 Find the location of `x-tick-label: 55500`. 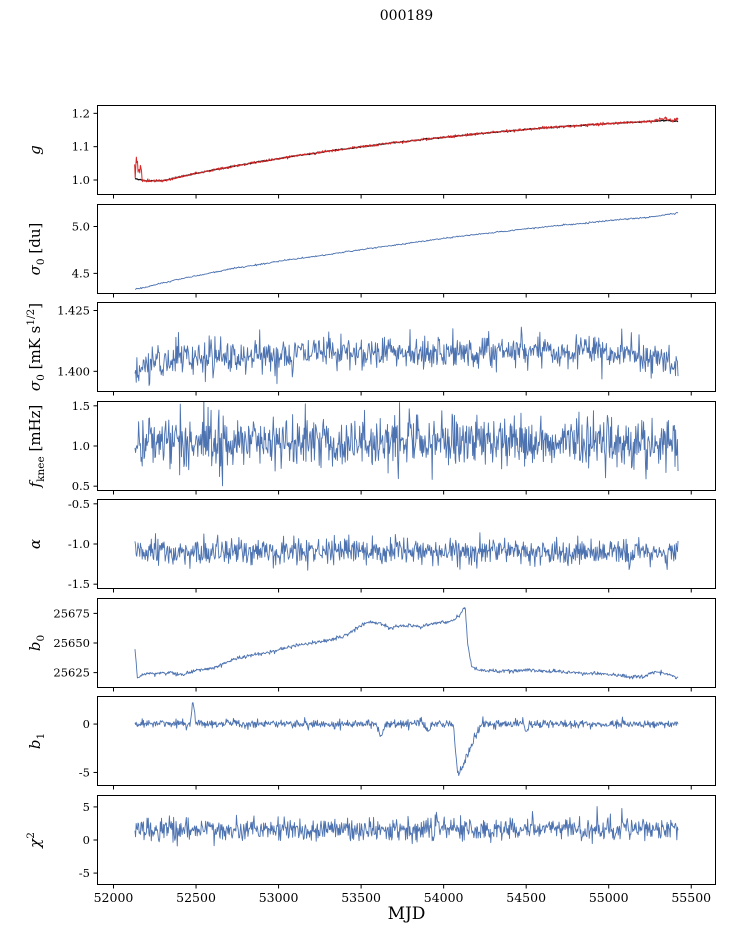

x-tick-label: 55500 is located at coordinates (691, 897).